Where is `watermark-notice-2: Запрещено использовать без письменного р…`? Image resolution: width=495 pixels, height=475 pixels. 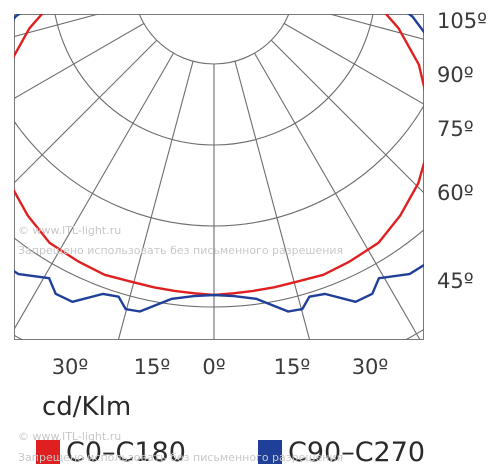
watermark-notice-2: Запрещено использовать без письменного р… is located at coordinates (181, 457).